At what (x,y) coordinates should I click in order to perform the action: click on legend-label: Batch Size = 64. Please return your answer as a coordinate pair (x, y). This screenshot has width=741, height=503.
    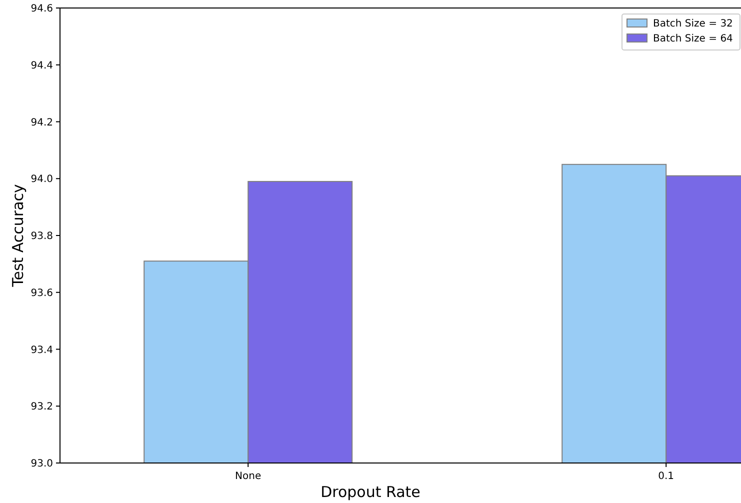
    Looking at the image, I should click on (693, 39).